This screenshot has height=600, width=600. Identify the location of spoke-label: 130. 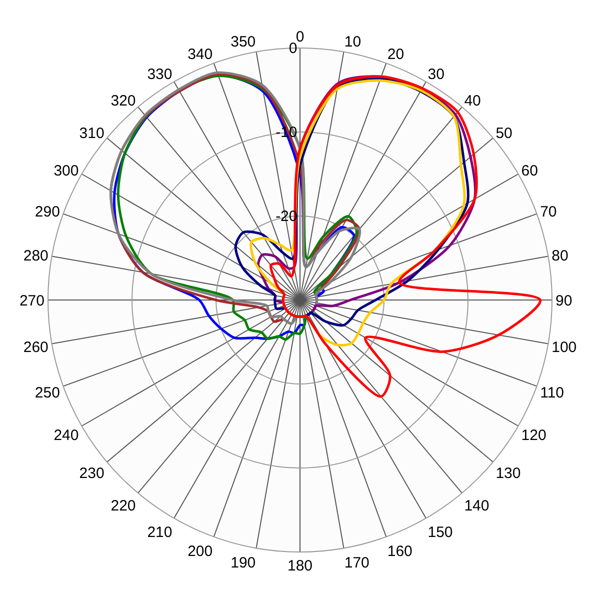
(508, 473).